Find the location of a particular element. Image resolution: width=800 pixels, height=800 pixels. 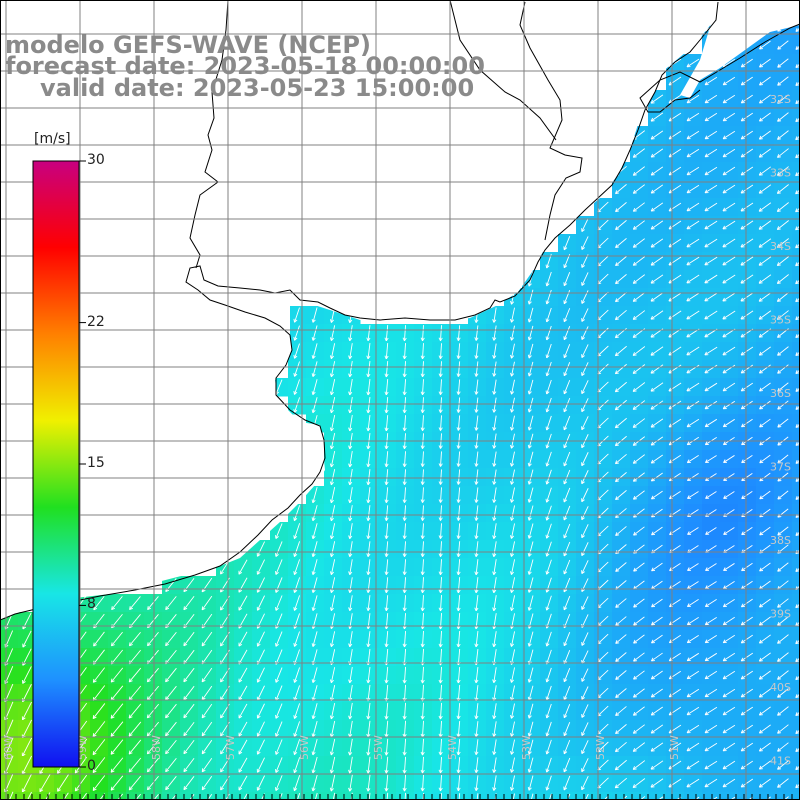

colorbar-tick-label: 22 is located at coordinates (96, 321).